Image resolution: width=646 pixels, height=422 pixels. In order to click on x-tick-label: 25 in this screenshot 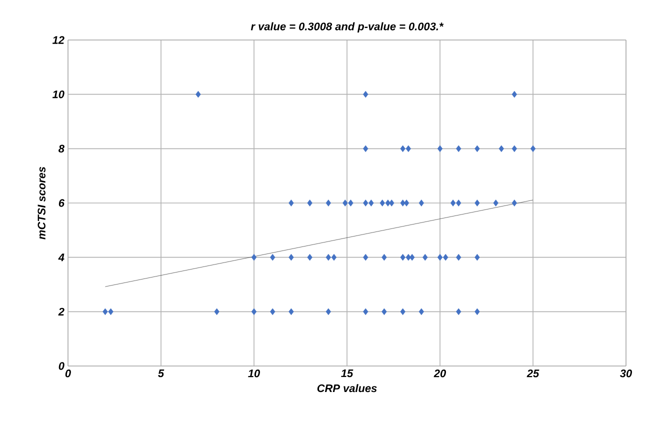, I will do `click(533, 374)`.